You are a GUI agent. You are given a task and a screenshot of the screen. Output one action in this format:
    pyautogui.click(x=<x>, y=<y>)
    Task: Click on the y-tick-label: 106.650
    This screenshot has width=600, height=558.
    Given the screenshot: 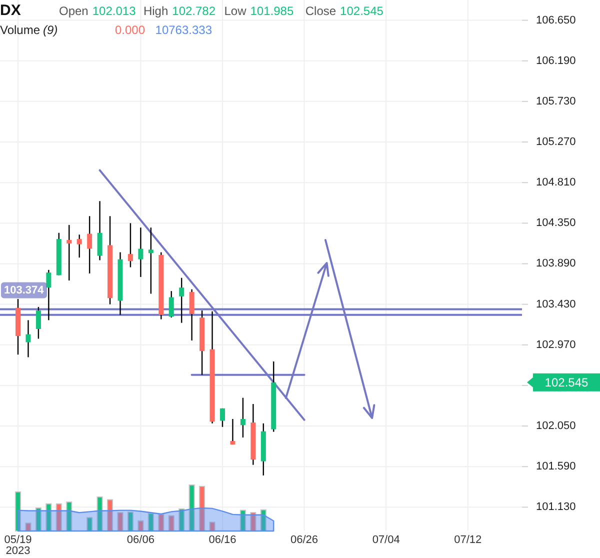 What is the action you would take?
    pyautogui.click(x=556, y=20)
    